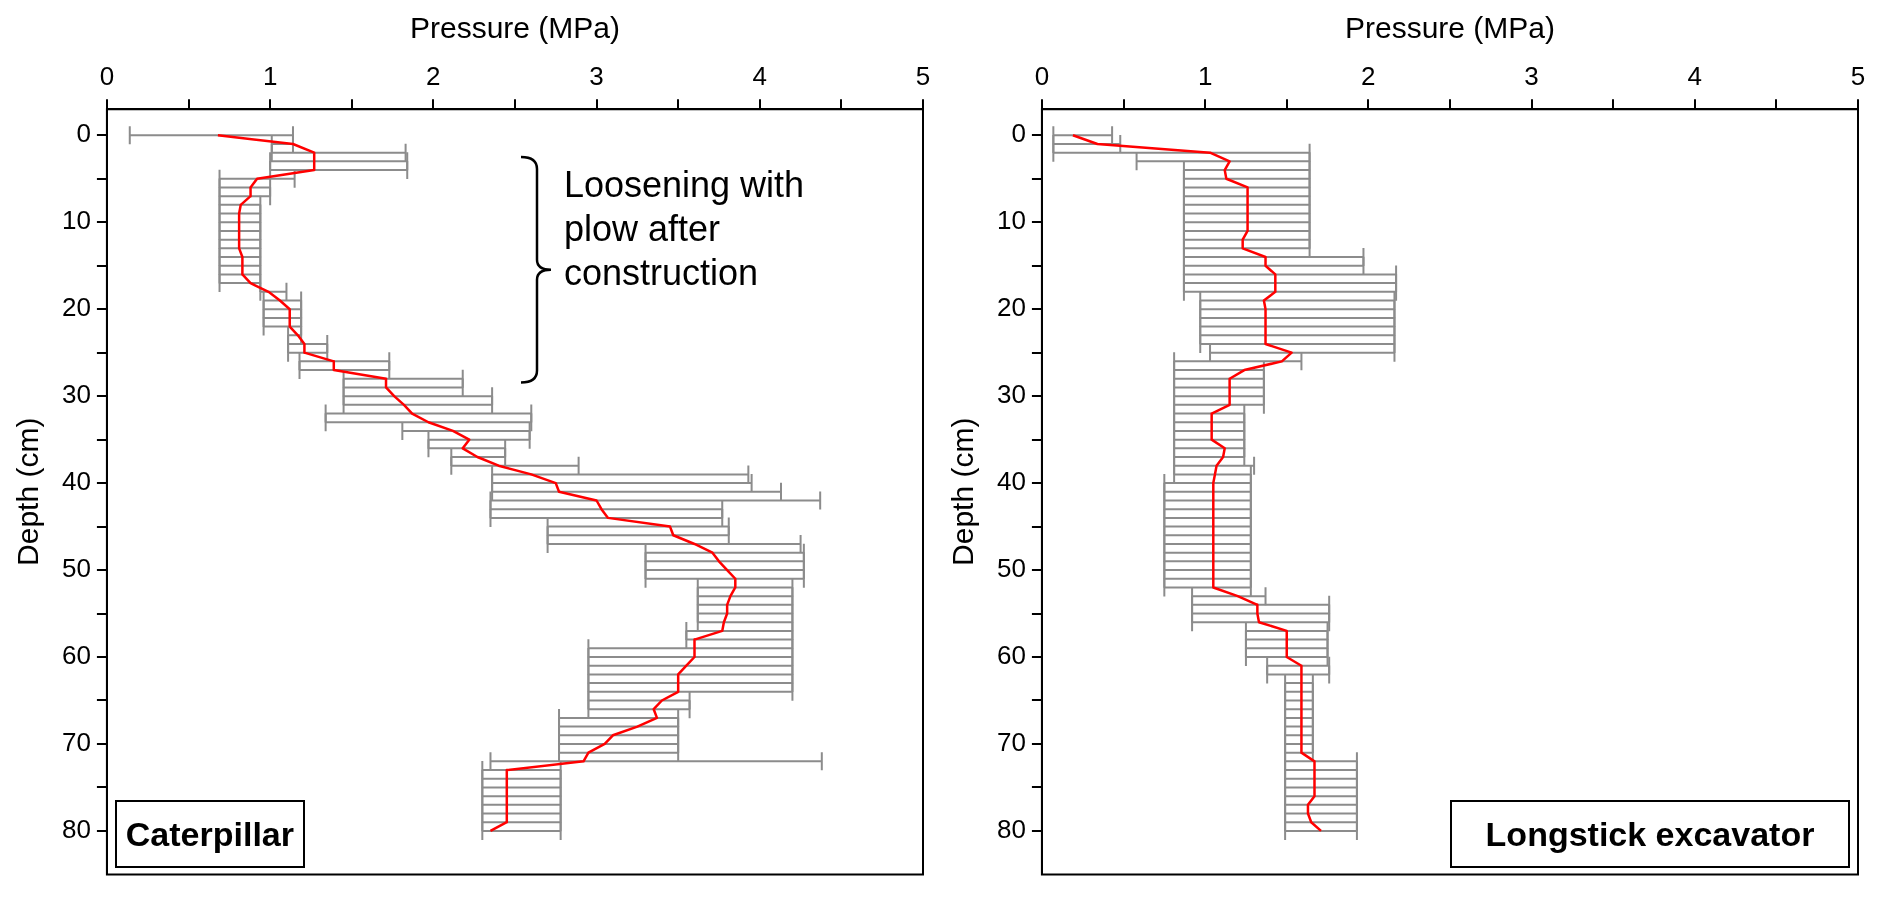 The image size is (1889, 904). What do you see at coordinates (684, 228) in the screenshot?
I see `annotation: Loosening with plow after construction` at bounding box center [684, 228].